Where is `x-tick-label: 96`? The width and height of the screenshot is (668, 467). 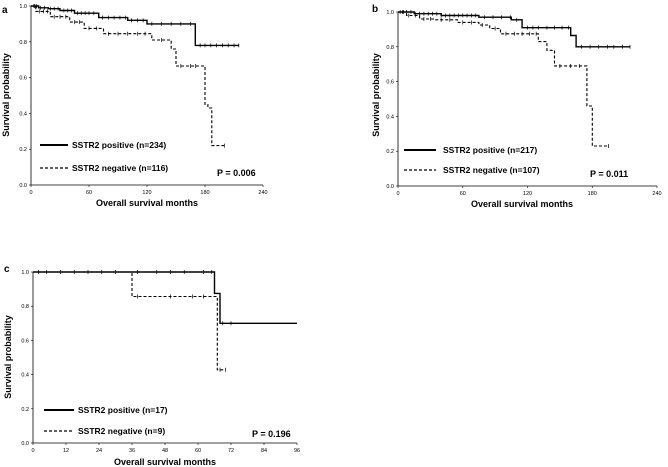 x-tick-label: 96 is located at coordinates (297, 451).